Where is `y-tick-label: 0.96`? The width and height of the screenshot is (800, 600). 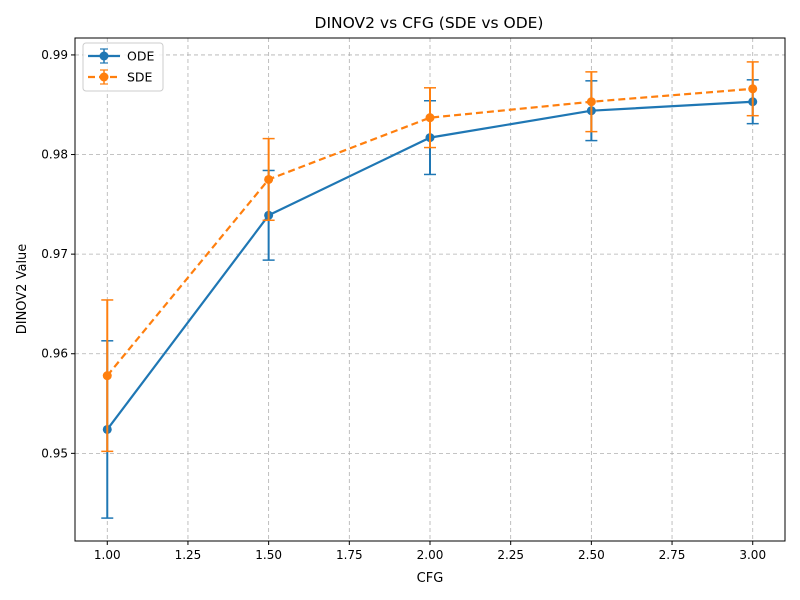
y-tick-label: 0.96 is located at coordinates (54, 354).